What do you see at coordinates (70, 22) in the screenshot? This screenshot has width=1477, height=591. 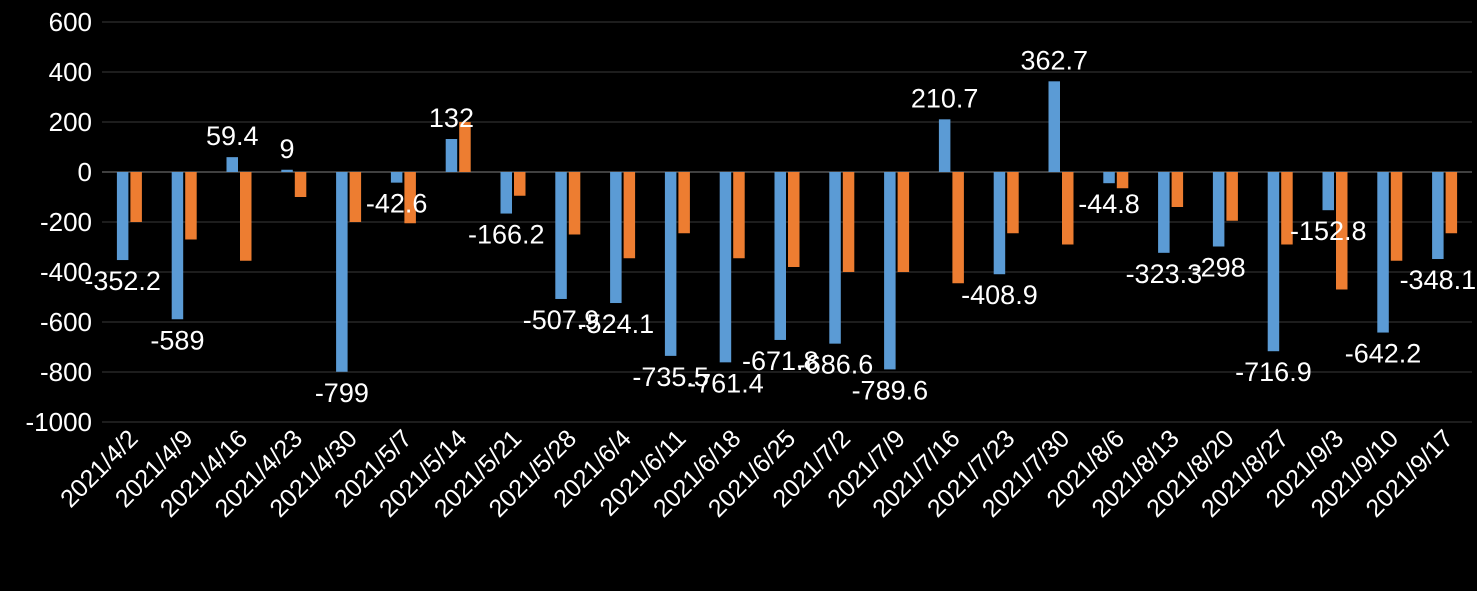 I see `y-tick-label: 600` at bounding box center [70, 22].